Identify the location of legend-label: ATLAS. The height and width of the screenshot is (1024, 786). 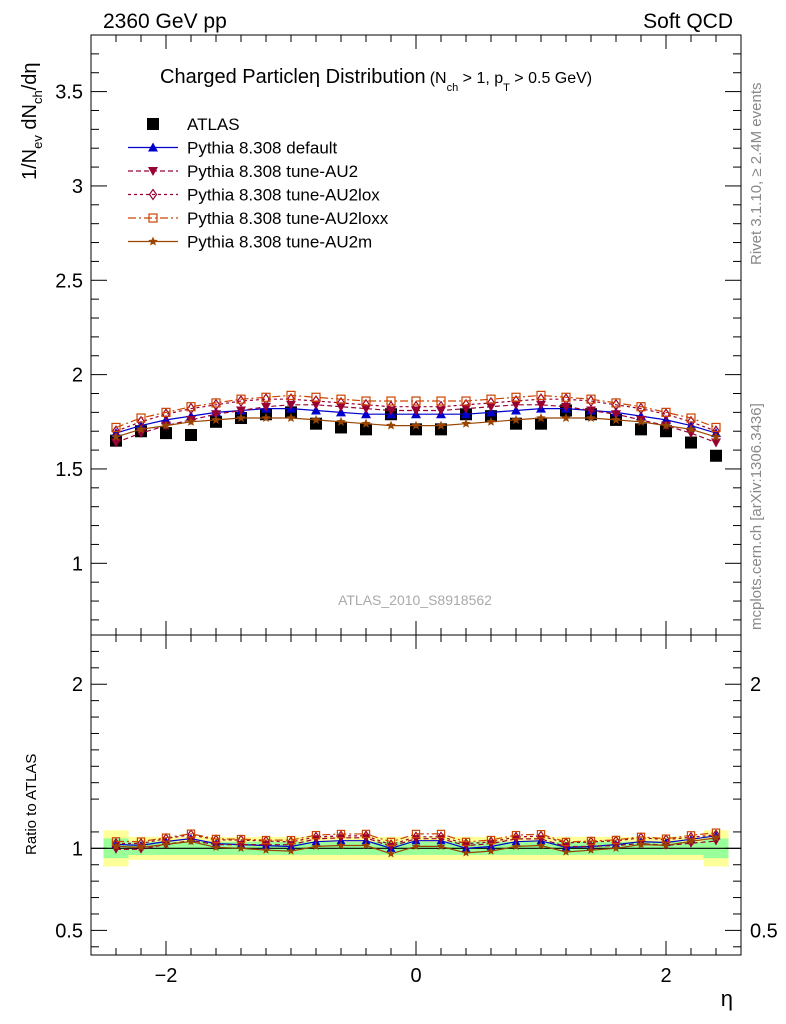
(213, 124).